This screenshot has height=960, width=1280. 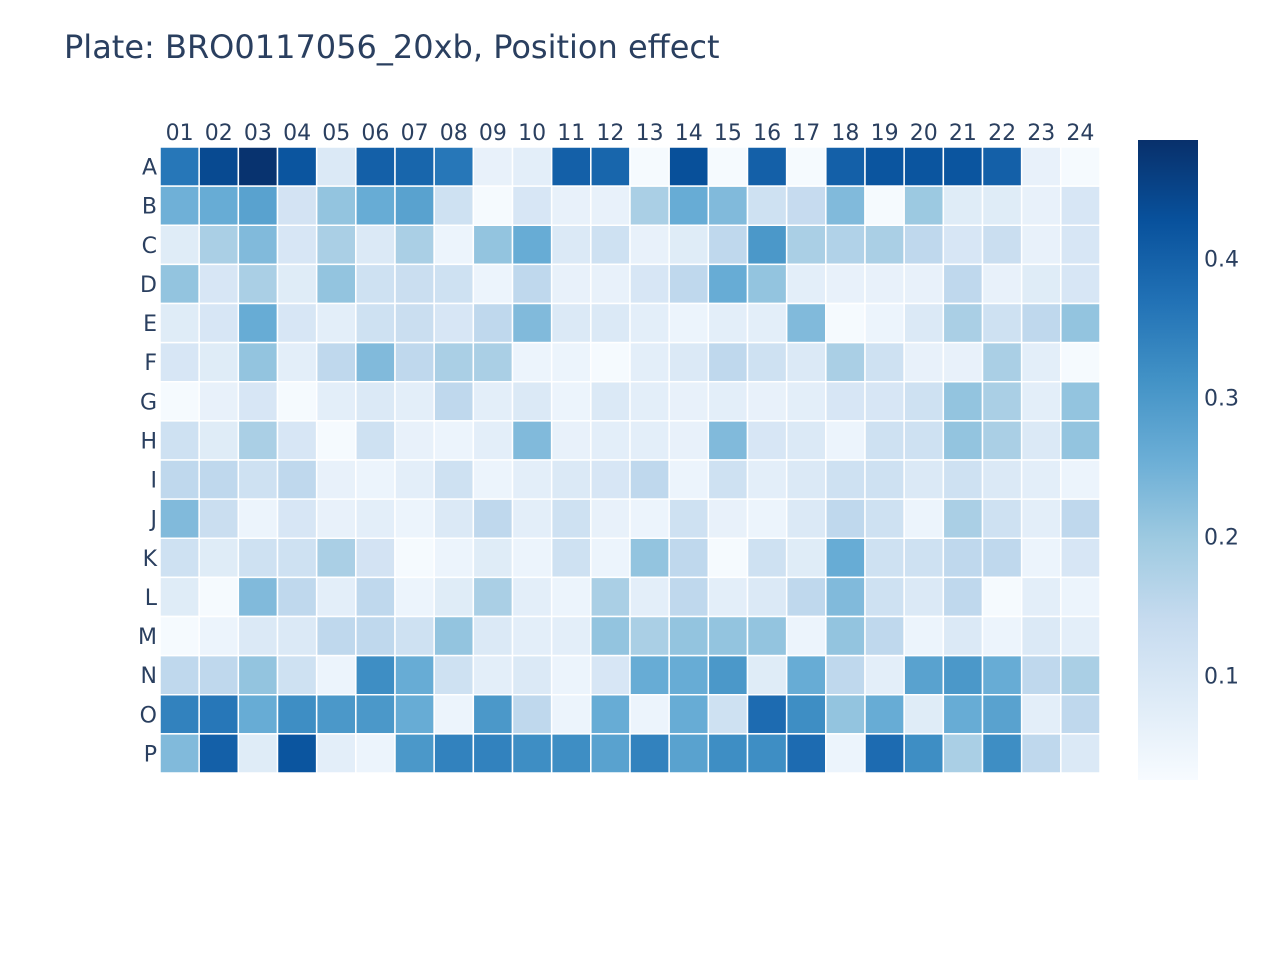 I want to click on heatmap-cell-F23, so click(x=1041, y=362).